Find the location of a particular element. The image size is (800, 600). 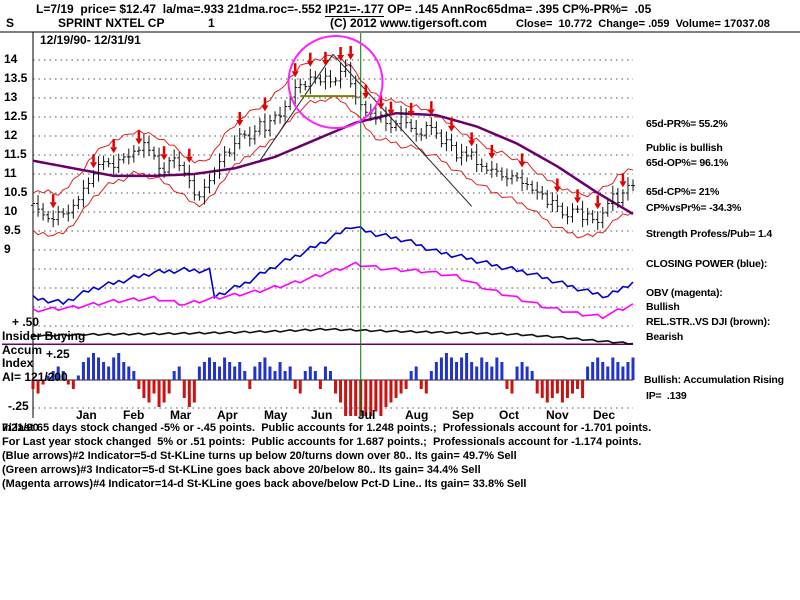

relstr-status: Bearish is located at coordinates (665, 337).